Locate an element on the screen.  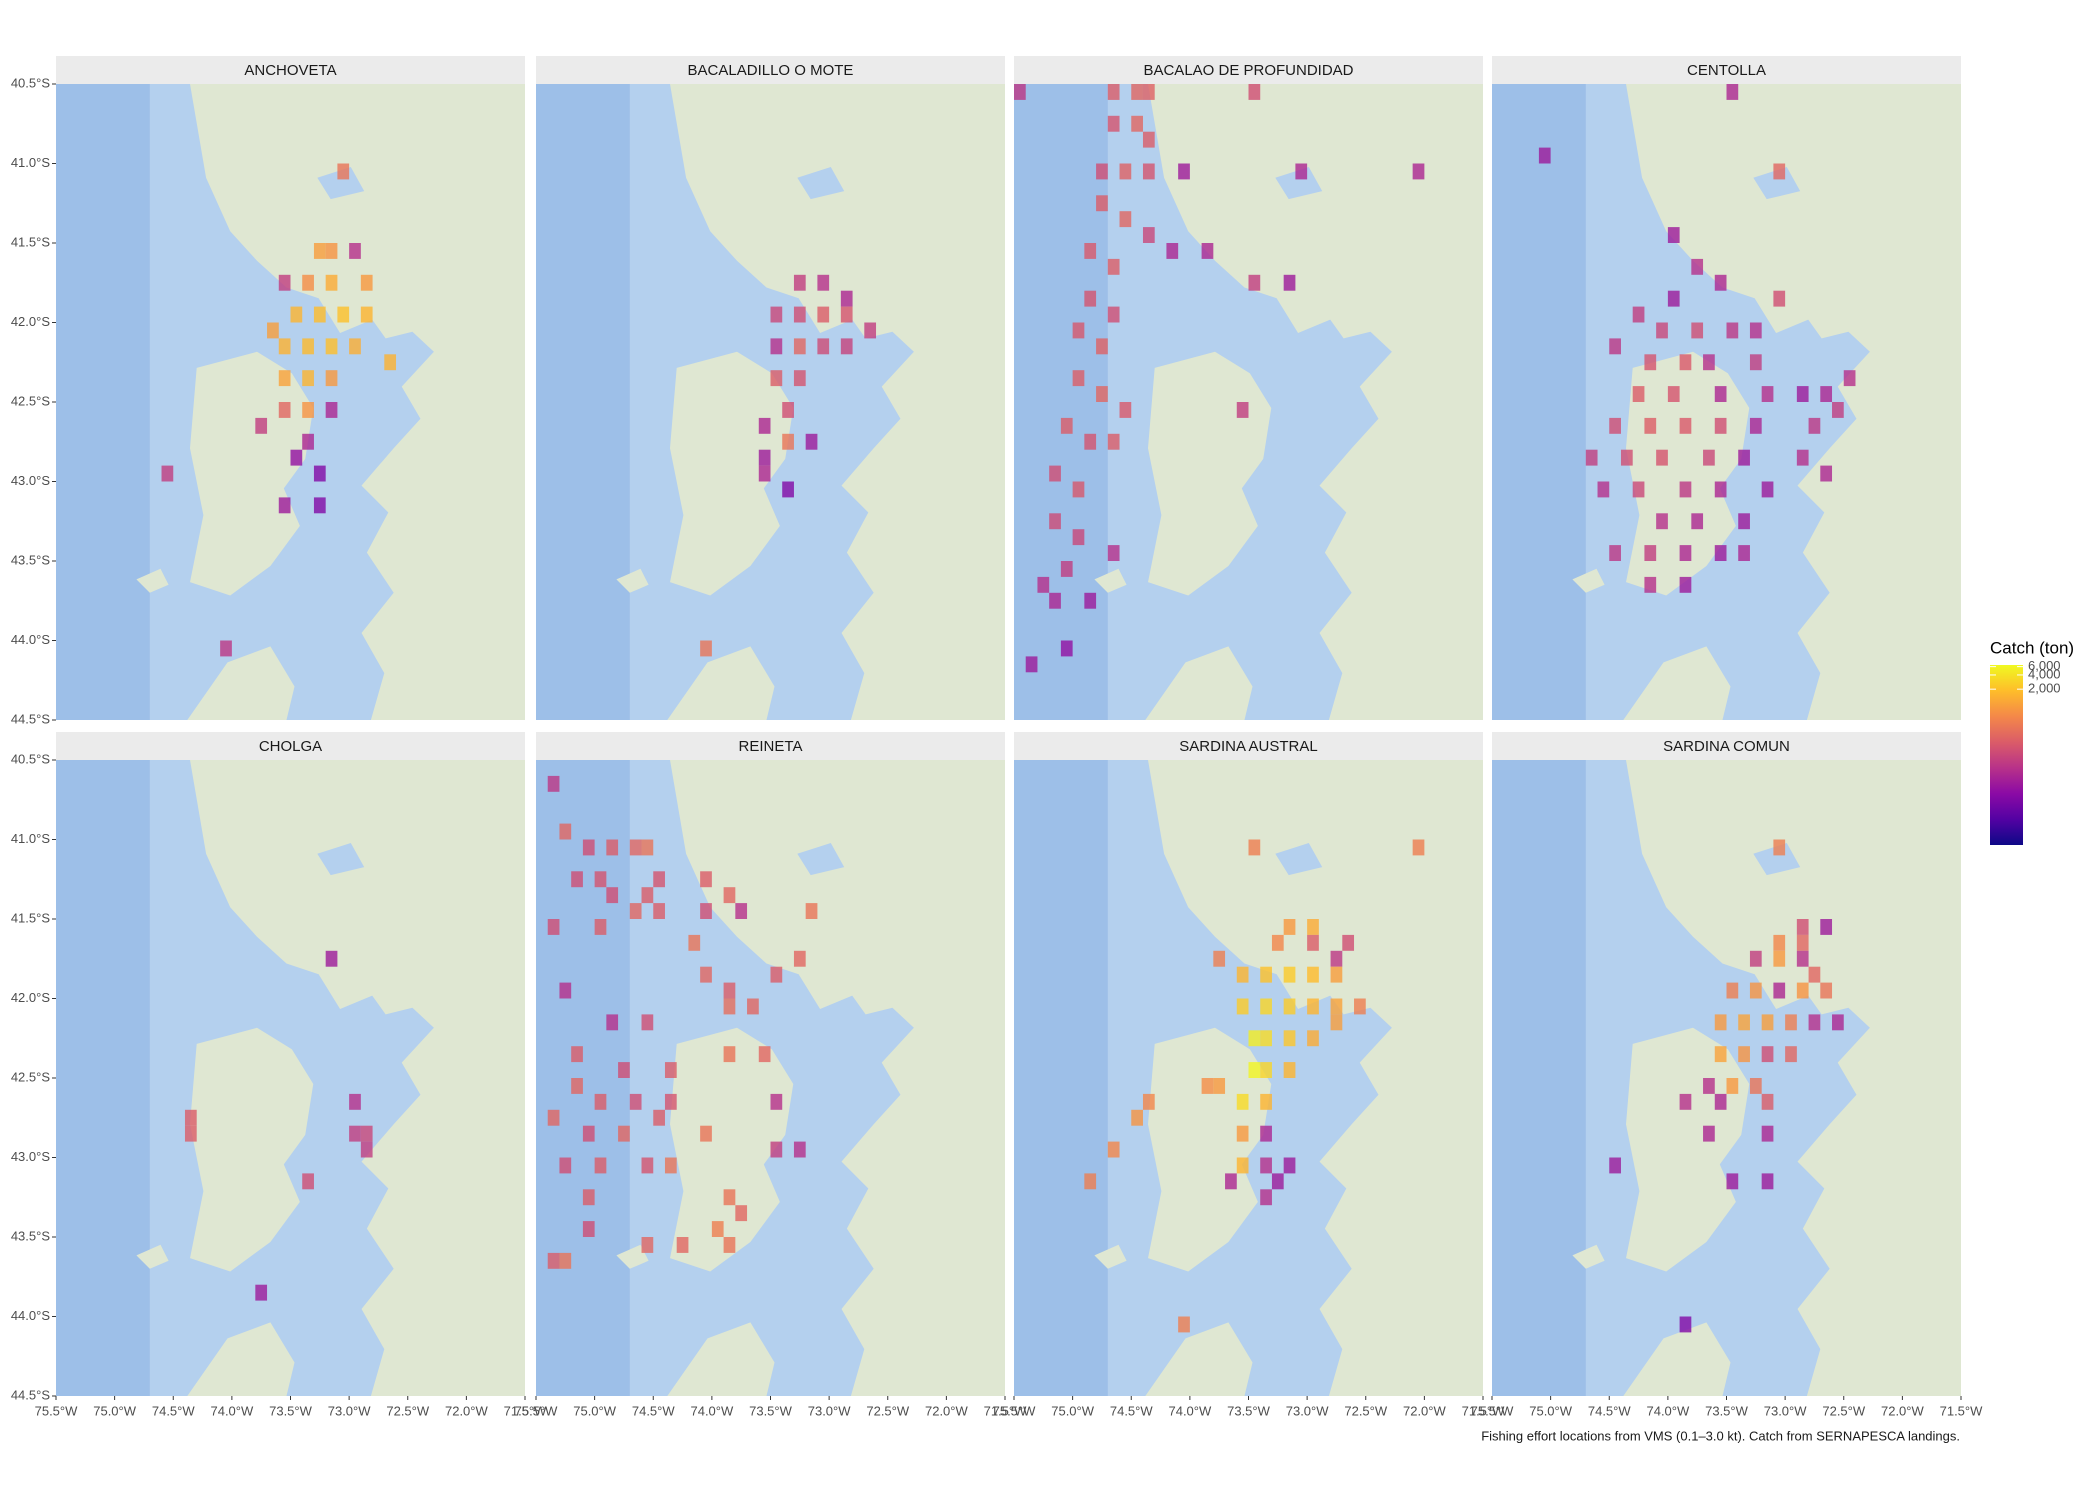
y-tick-label: 41.0°S is located at coordinates (31, 838).